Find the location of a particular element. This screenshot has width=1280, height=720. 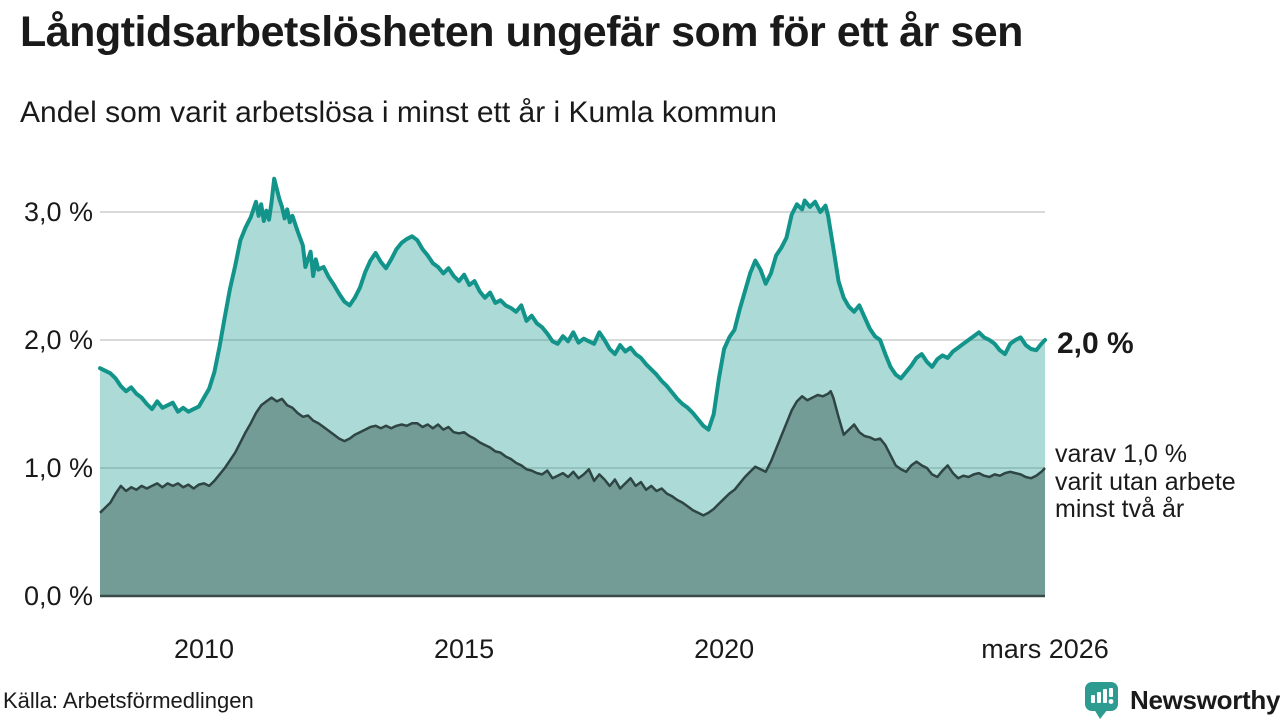

x-tick-label: 2020 is located at coordinates (724, 649).